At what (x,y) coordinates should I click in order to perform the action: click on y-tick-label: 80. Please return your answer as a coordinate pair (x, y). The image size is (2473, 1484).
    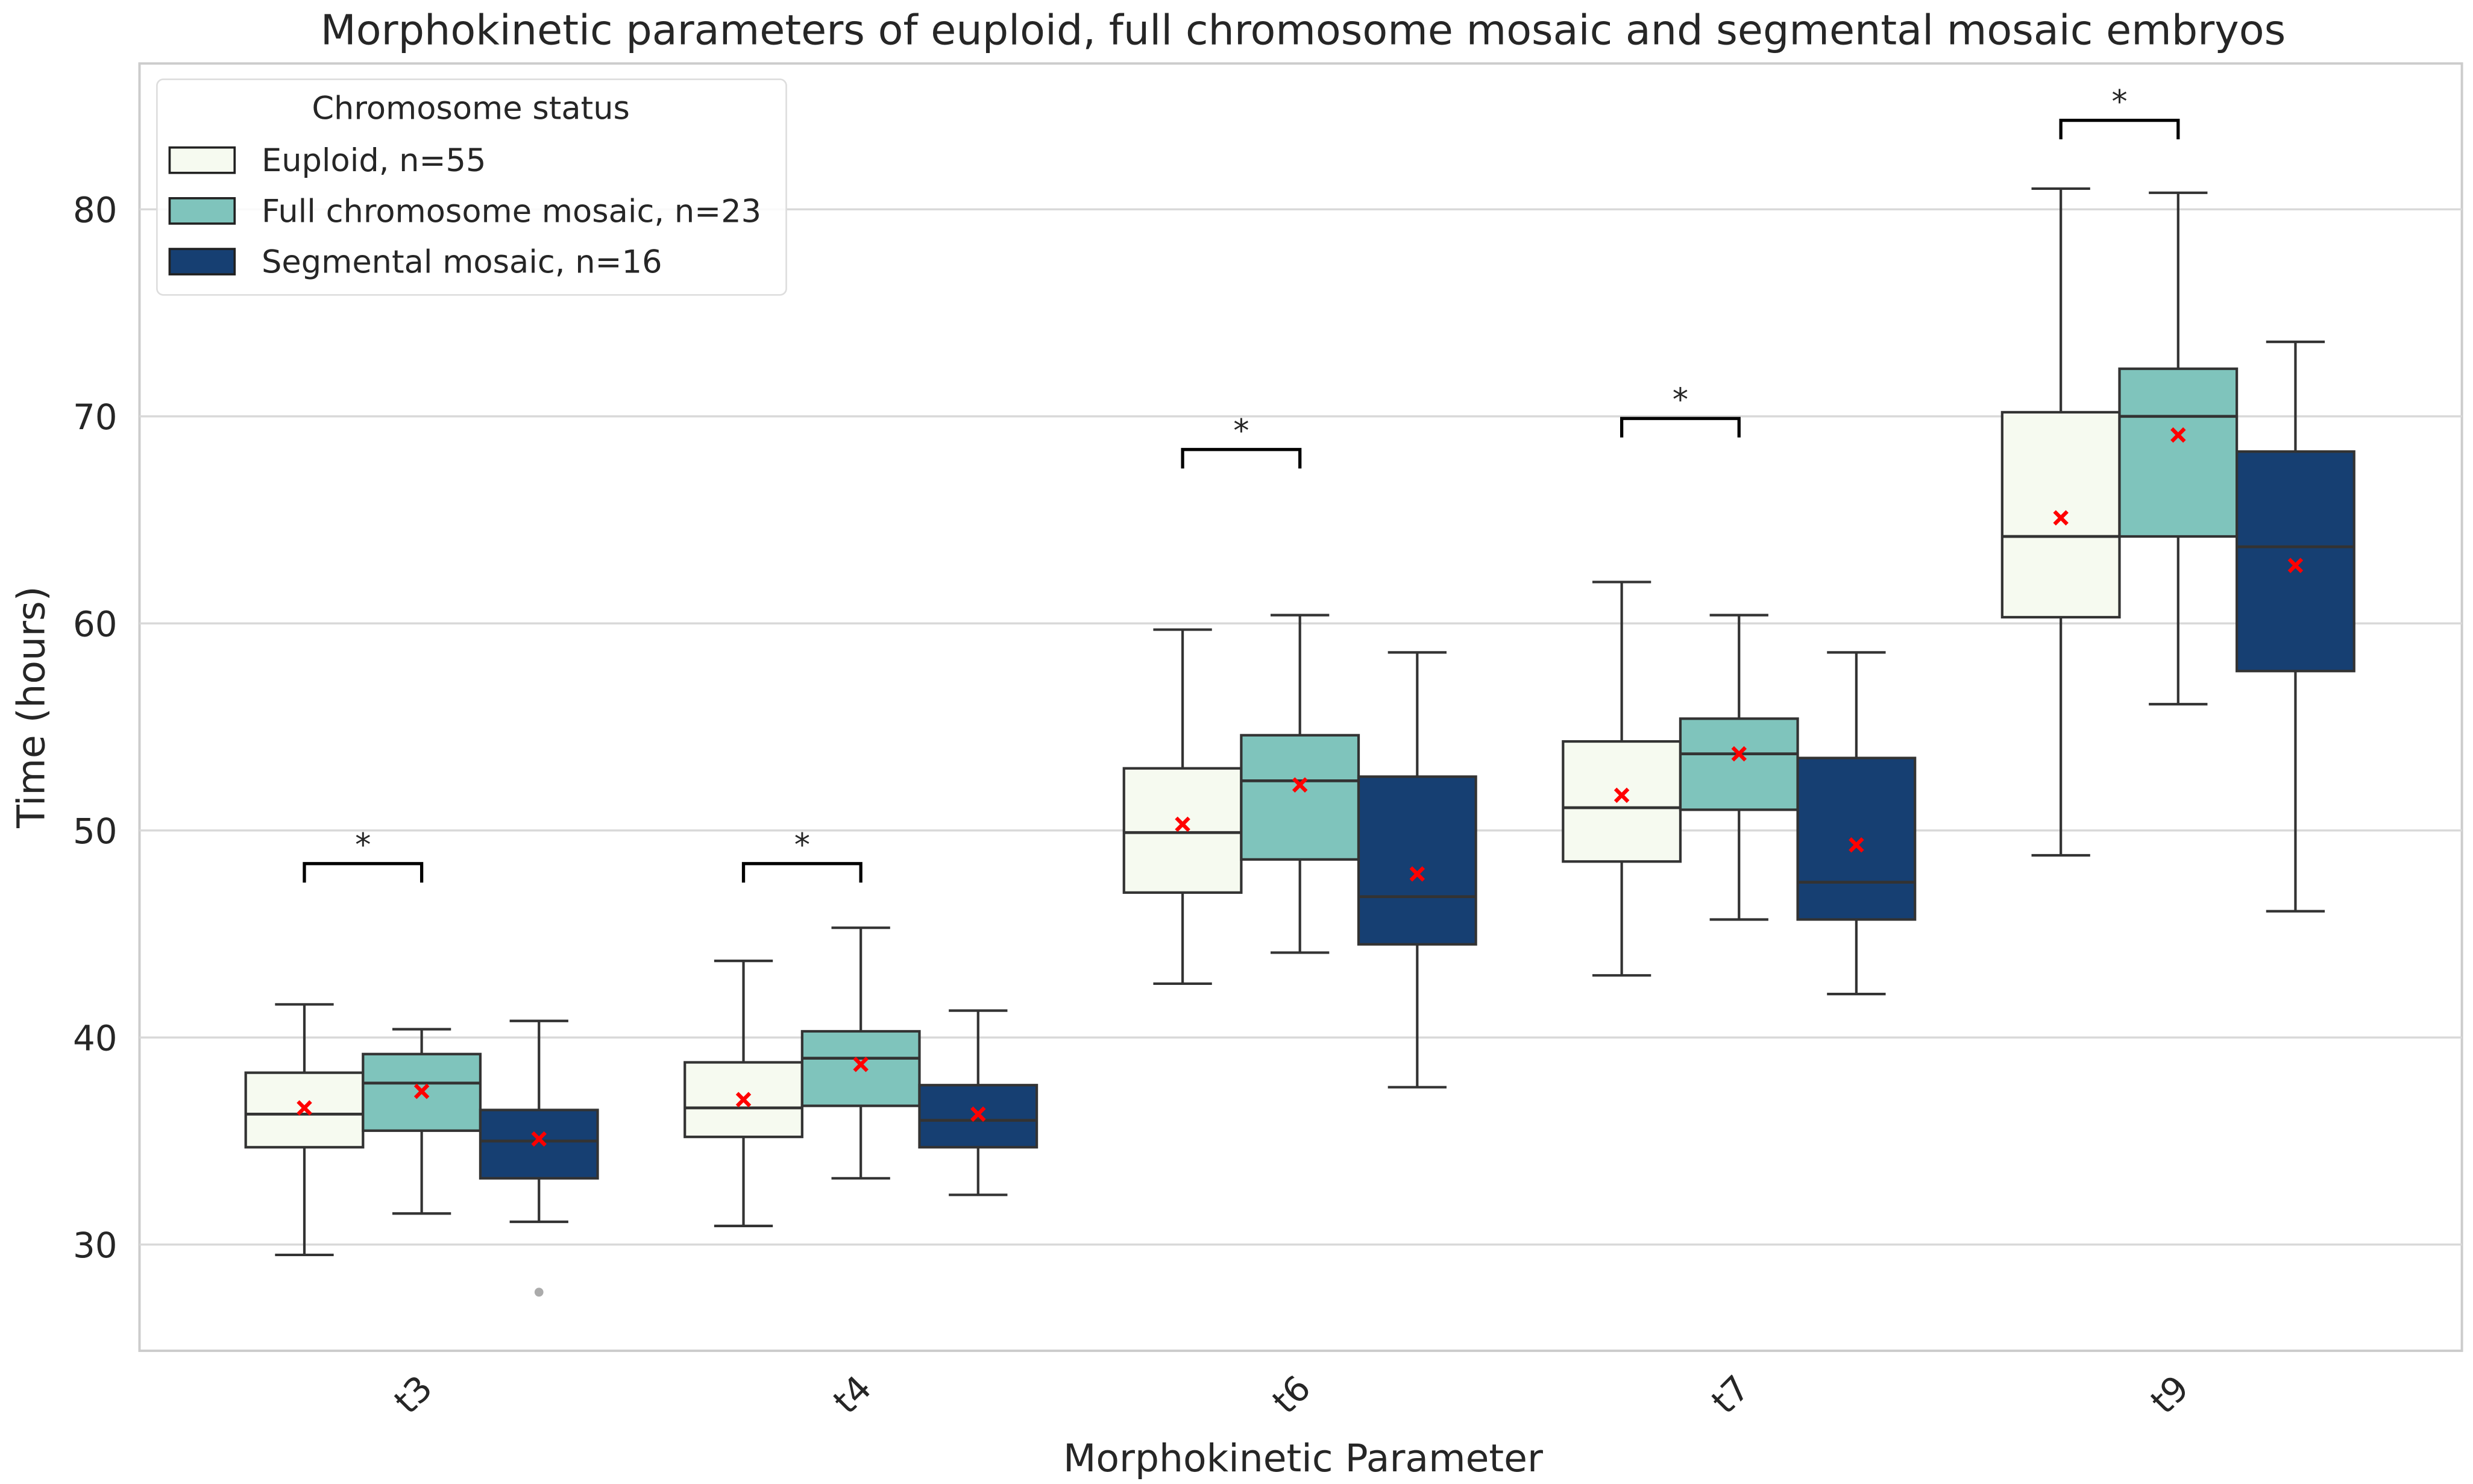
    Looking at the image, I should click on (96, 210).